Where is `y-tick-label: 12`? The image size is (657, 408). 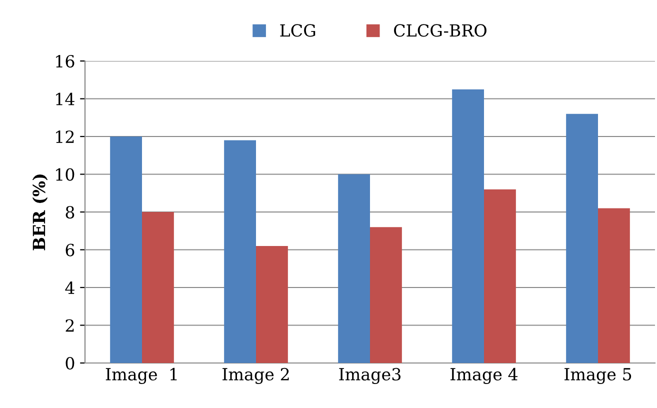 y-tick-label: 12 is located at coordinates (65, 136).